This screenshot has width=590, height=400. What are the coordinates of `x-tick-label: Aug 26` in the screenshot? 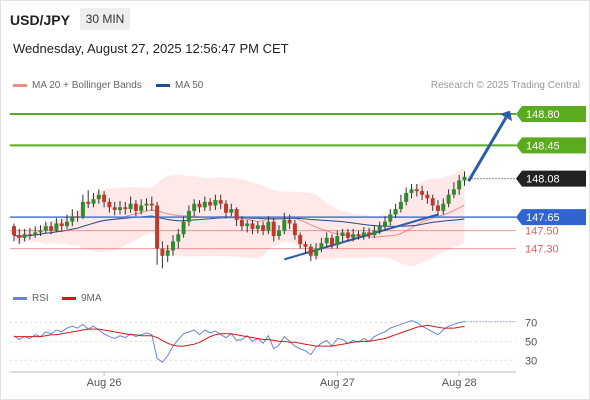 It's located at (104, 383).